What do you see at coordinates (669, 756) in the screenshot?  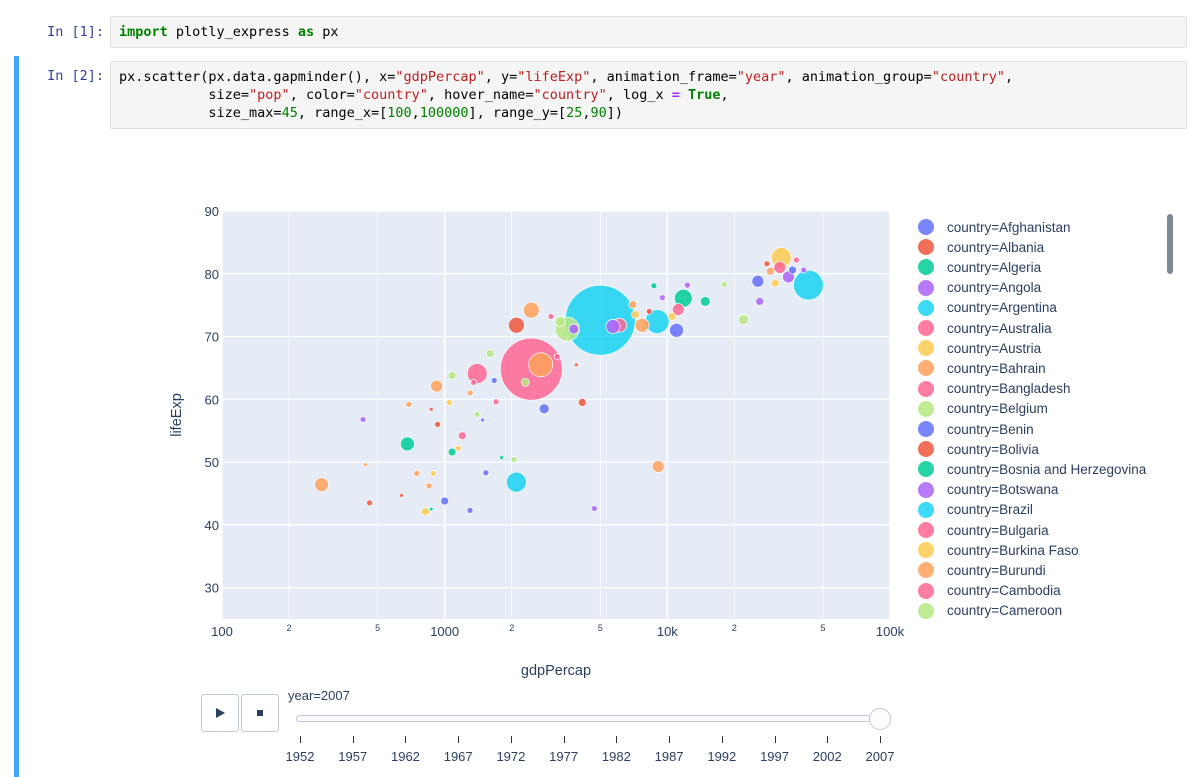 I see `slider-tick-label: 1987` at bounding box center [669, 756].